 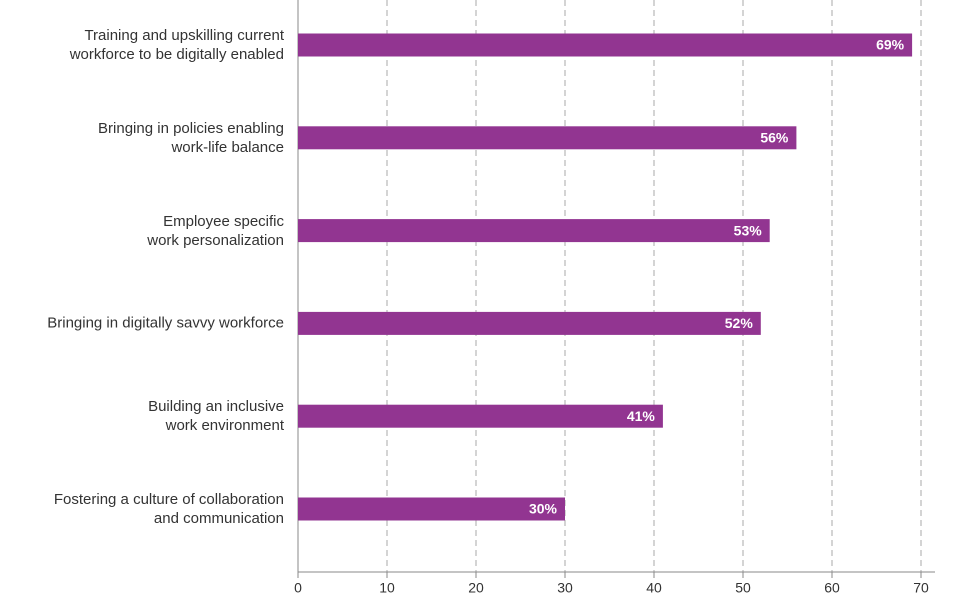 What do you see at coordinates (543, 509) in the screenshot?
I see `data-label: 30%` at bounding box center [543, 509].